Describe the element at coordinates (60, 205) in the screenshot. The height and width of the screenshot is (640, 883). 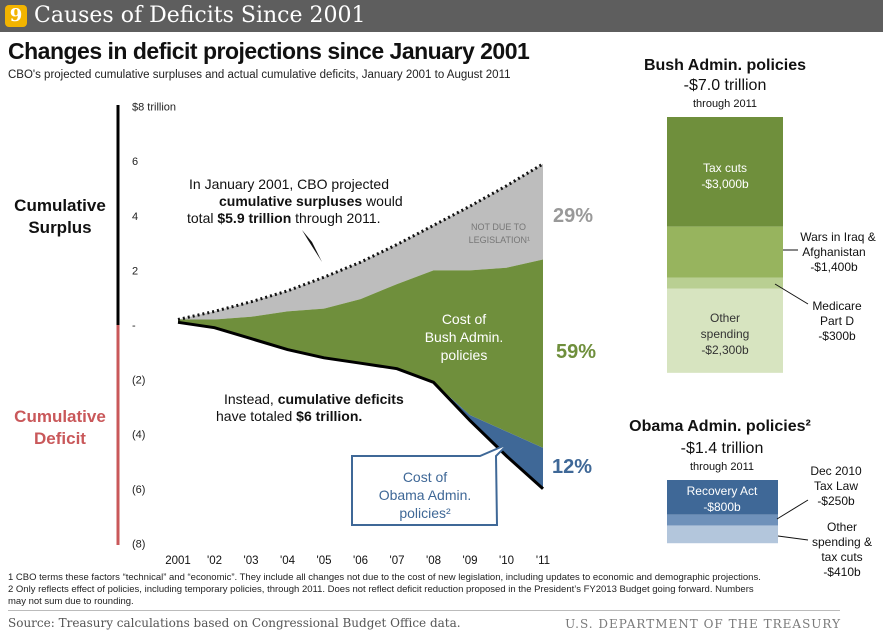
I see `surplus-label-line1: Cumulative` at that location.